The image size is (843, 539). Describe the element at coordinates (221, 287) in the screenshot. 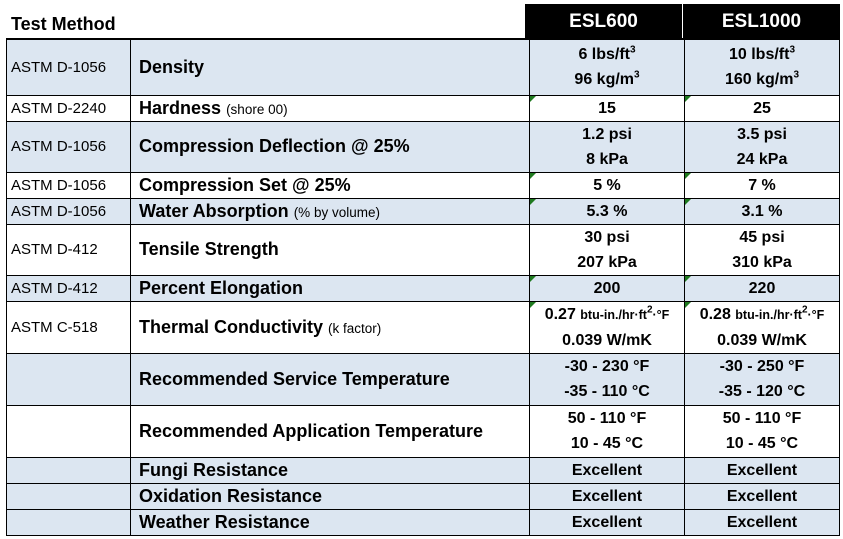

I see `property-name: Percent Elongation` at that location.